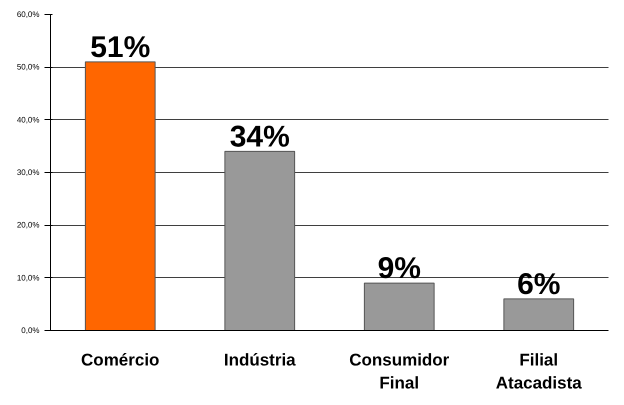 The width and height of the screenshot is (624, 405). I want to click on x-tick-label: Indústria, so click(260, 360).